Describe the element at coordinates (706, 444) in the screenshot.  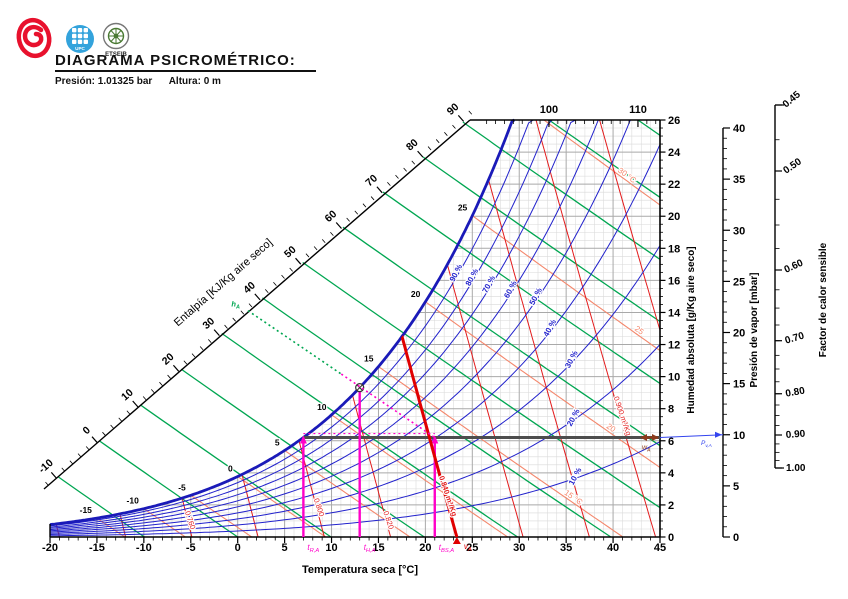
I see `svg-text: Pv,A` at that location.